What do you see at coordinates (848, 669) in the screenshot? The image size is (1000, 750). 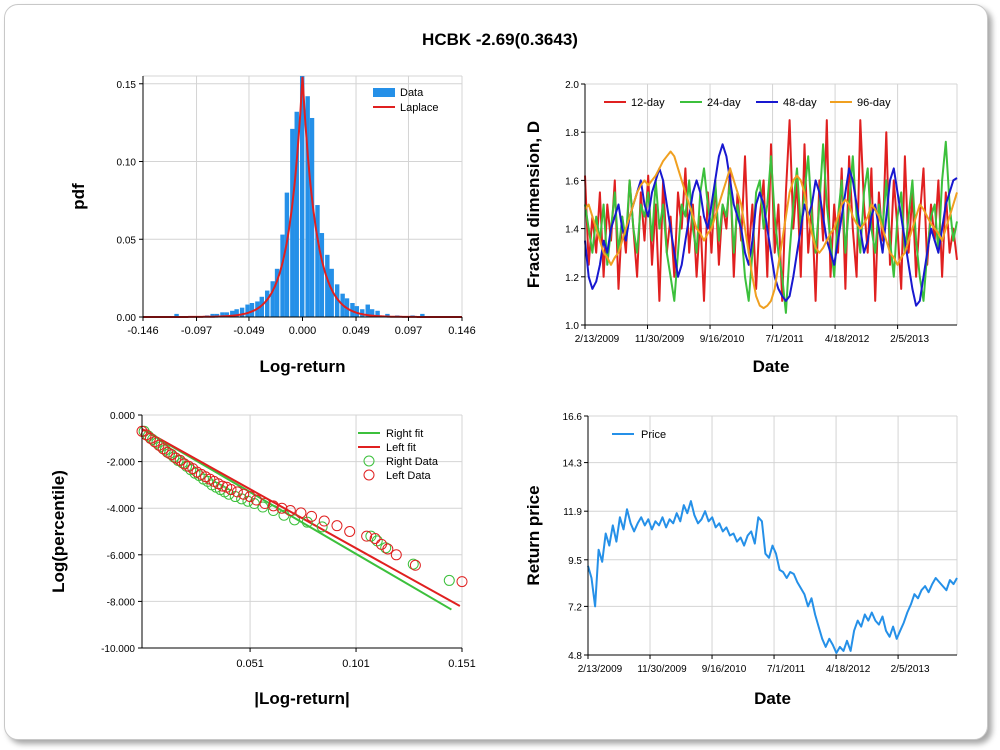 I see `price-x-tick-label: 4/18/2012` at bounding box center [848, 669].